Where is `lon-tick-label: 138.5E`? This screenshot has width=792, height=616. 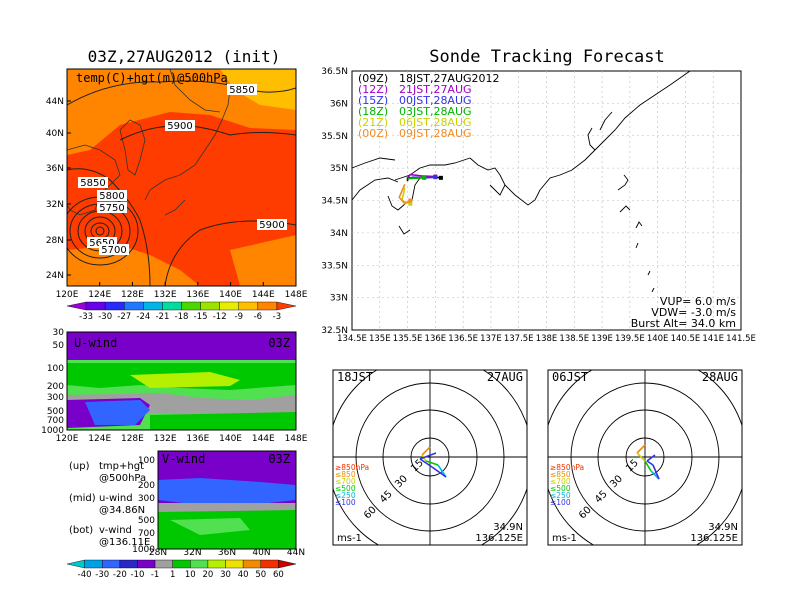
lon-tick-label: 138.5E is located at coordinates (574, 339).